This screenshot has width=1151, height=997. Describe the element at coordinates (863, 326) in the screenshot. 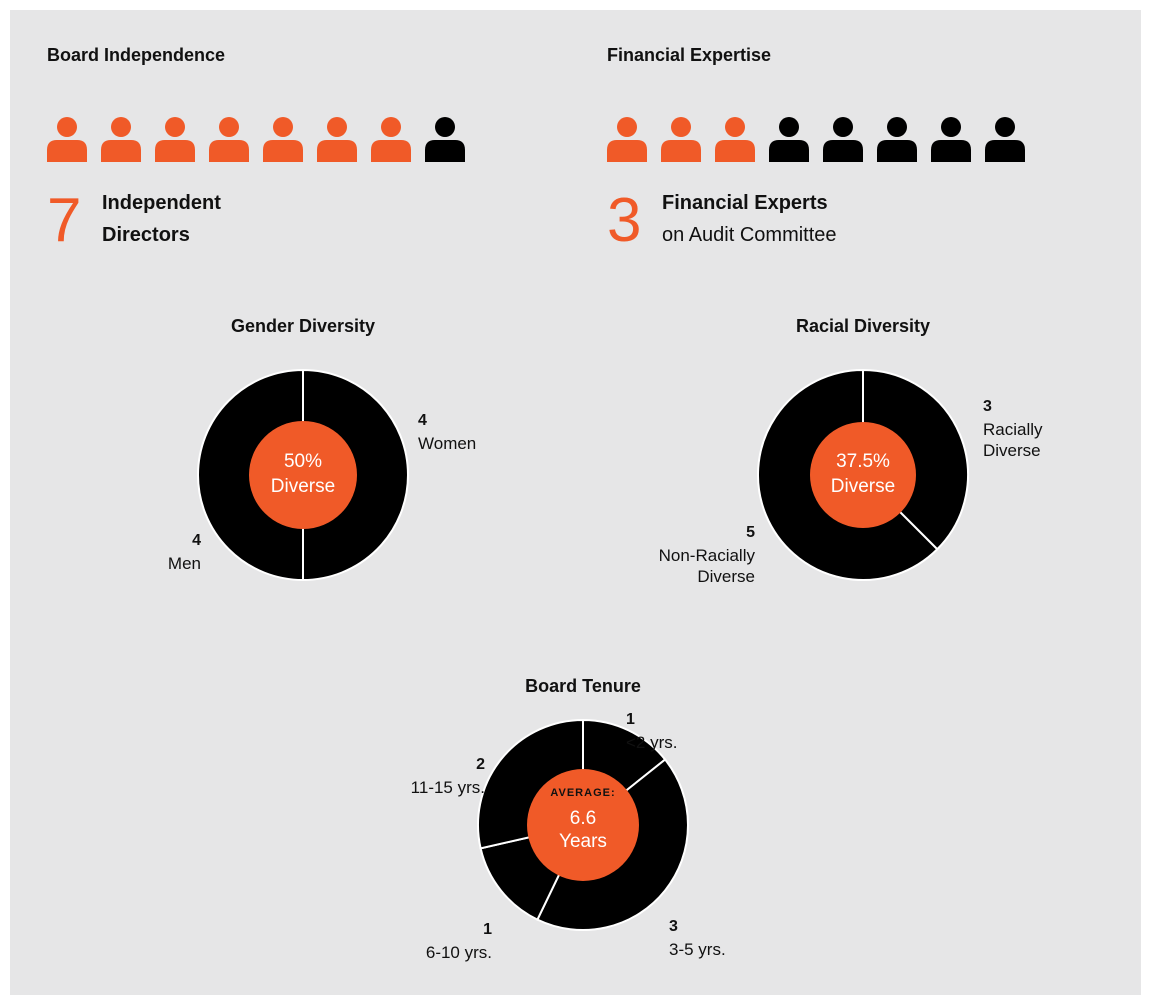

I see `chart-title: Racial Diversity` at that location.